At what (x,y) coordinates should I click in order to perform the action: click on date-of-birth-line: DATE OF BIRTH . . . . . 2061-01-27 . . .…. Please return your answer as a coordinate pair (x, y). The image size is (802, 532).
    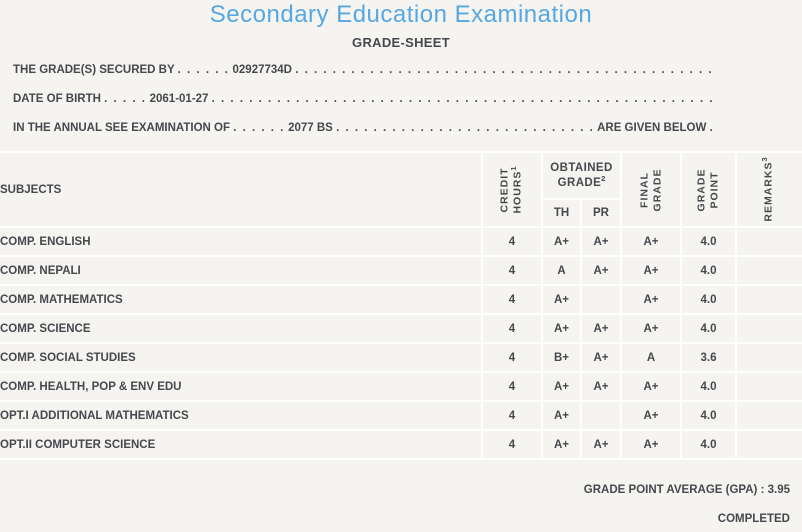
    Looking at the image, I should click on (365, 99).